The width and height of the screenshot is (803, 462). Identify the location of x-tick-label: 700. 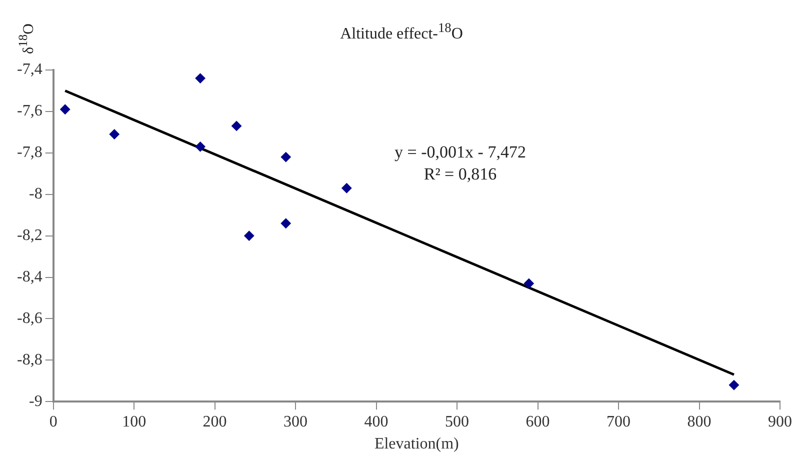
(618, 421).